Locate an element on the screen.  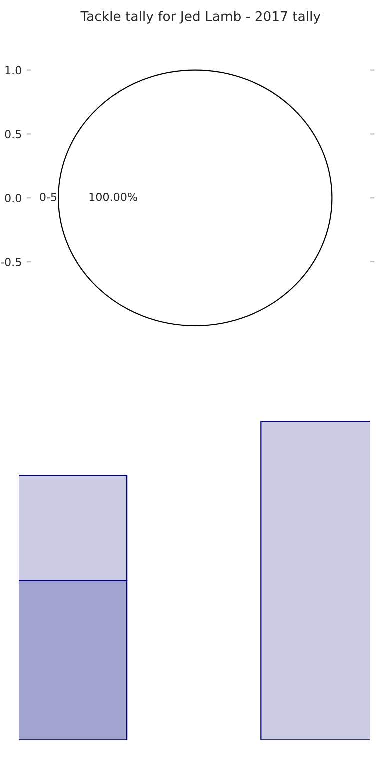
text: 0.0 is located at coordinates (13, 198).